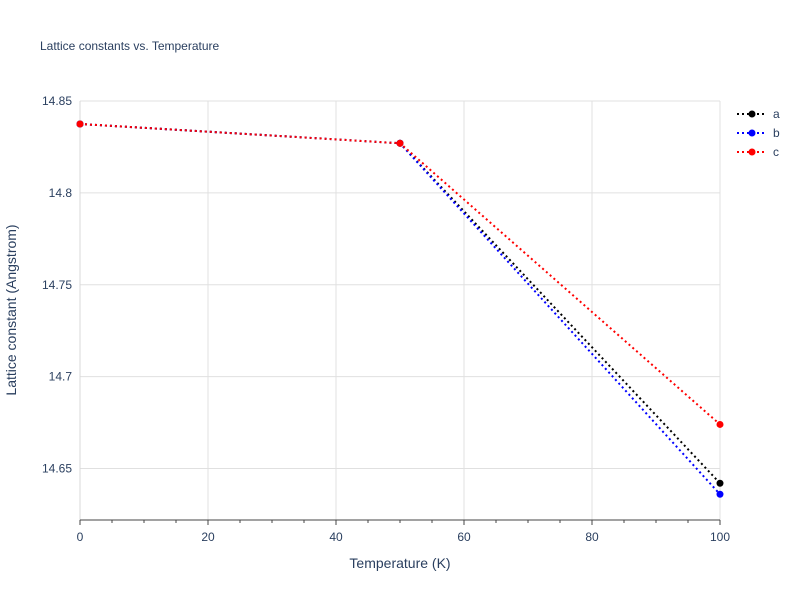 The height and width of the screenshot is (600, 800). What do you see at coordinates (720, 483) in the screenshot?
I see `data-point-a` at bounding box center [720, 483].